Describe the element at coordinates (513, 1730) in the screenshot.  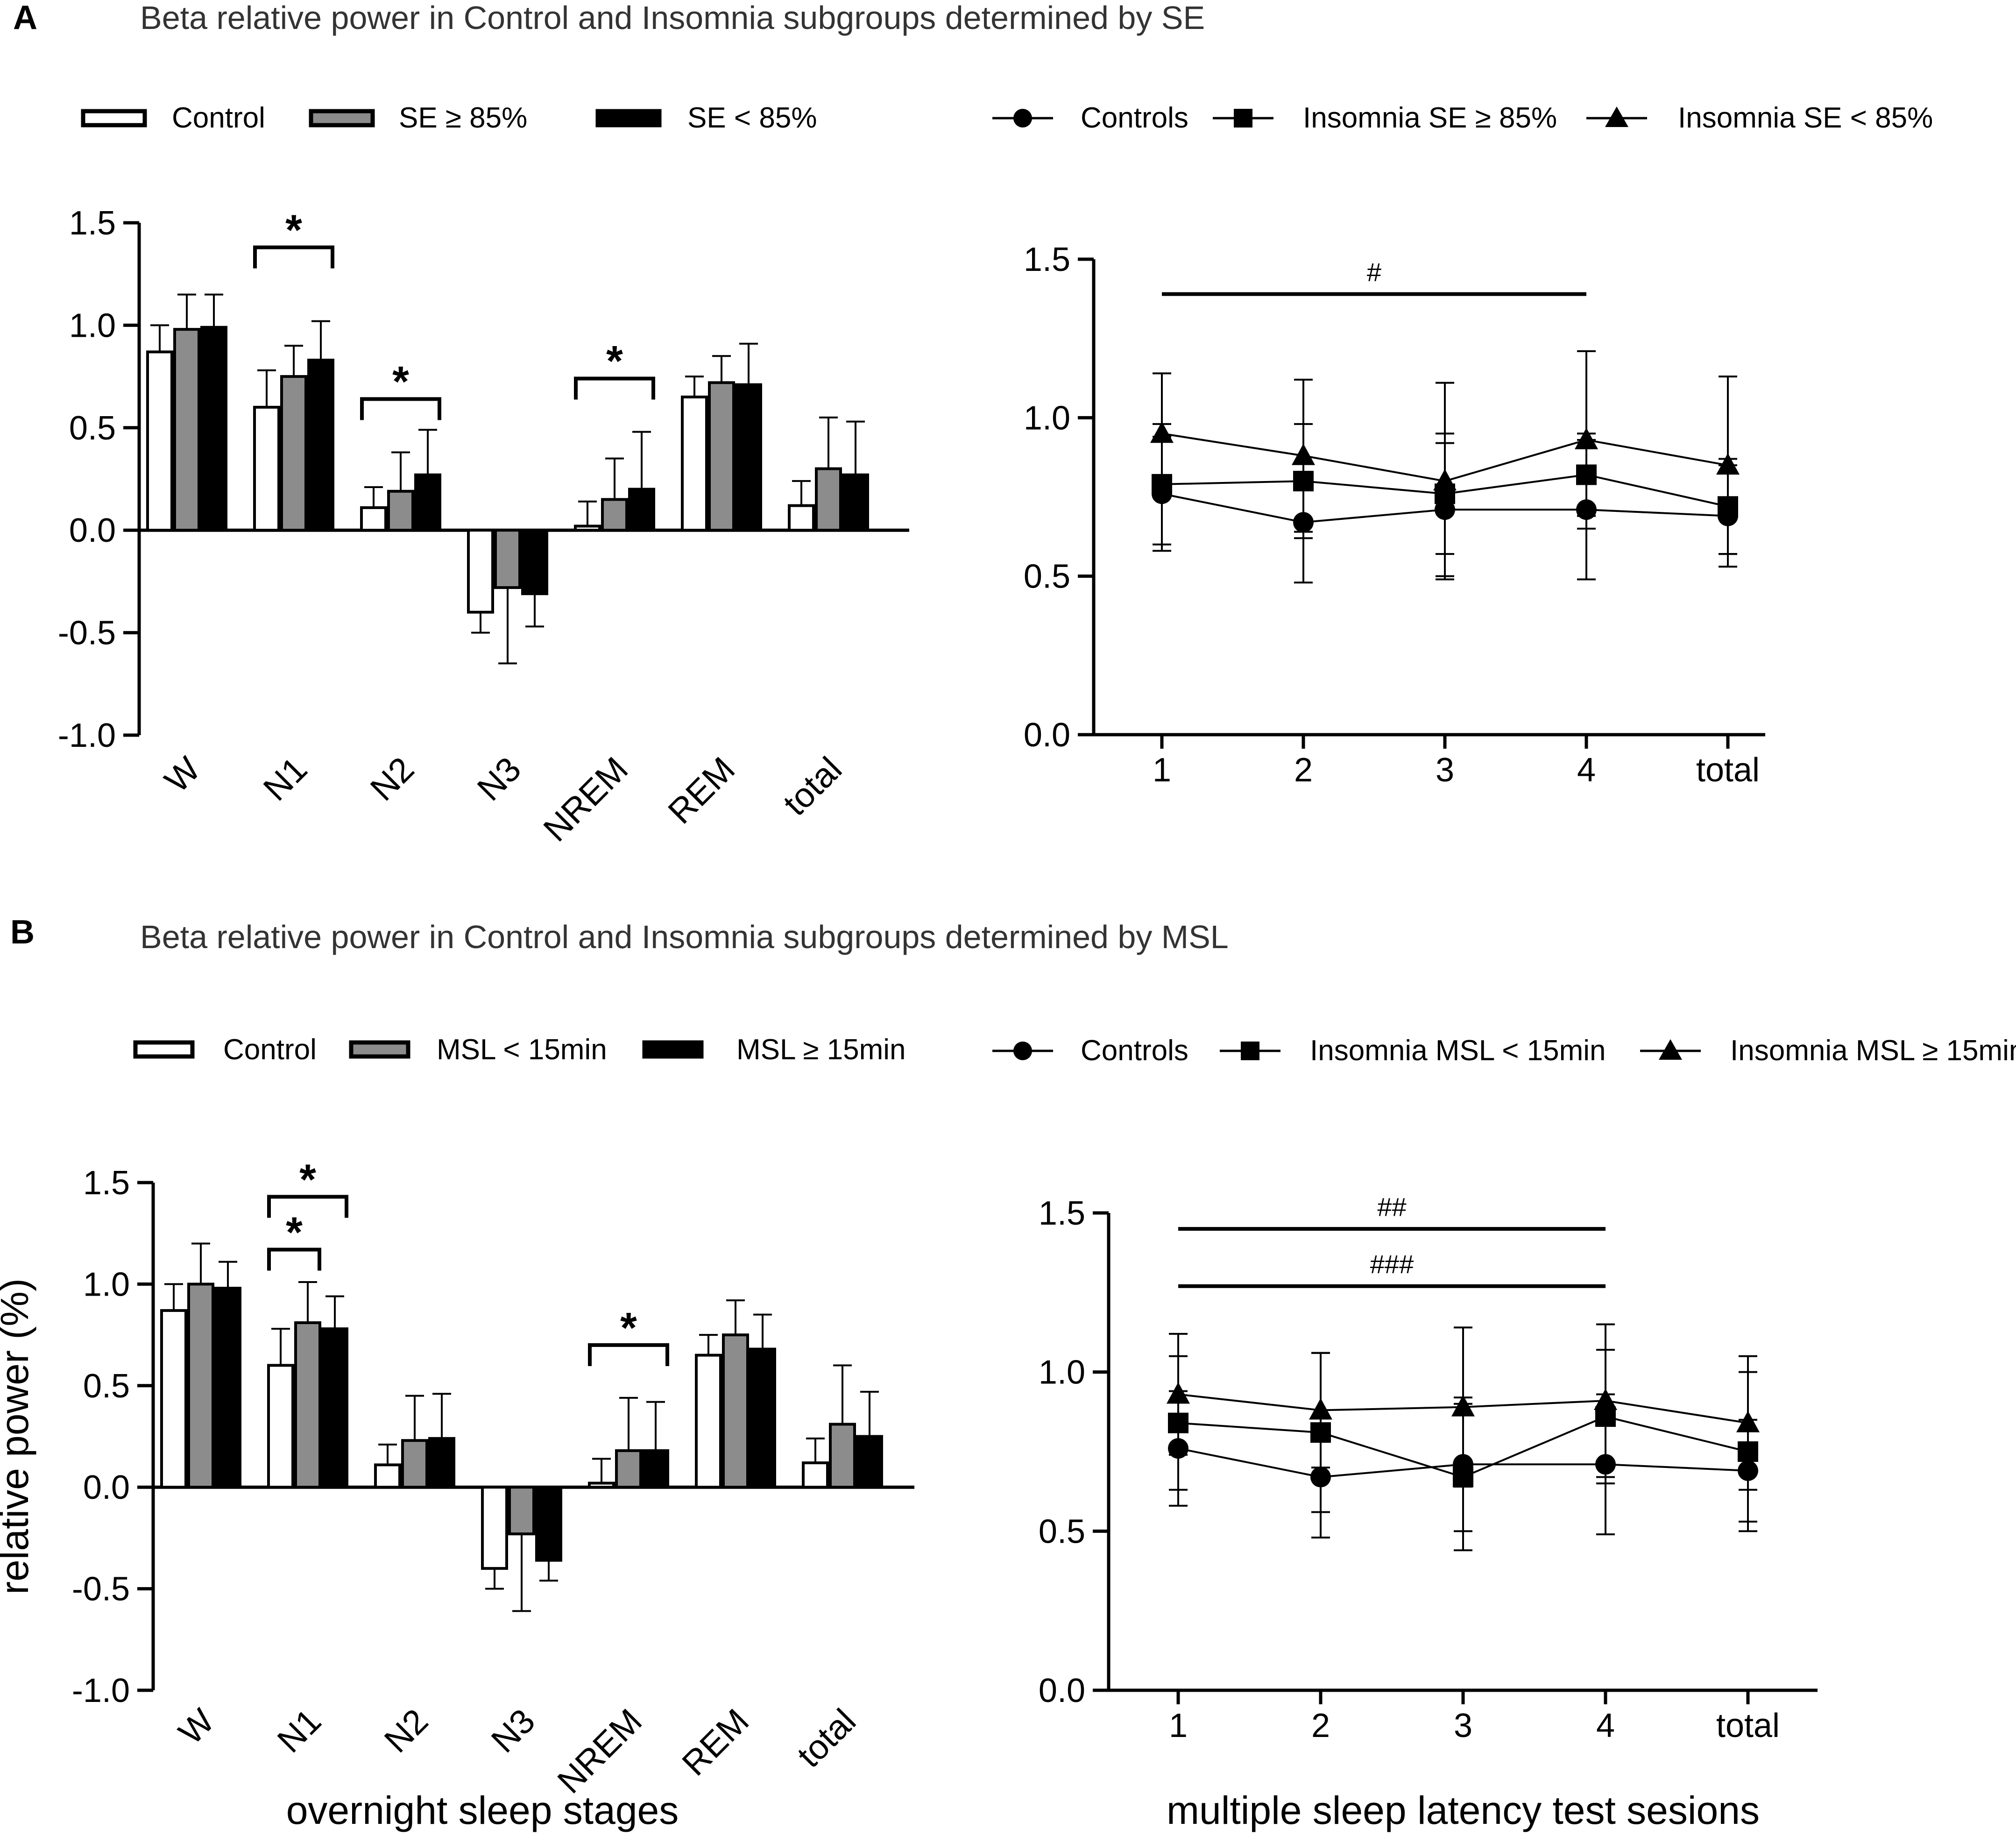
I see `x-category-label: N3` at that location.